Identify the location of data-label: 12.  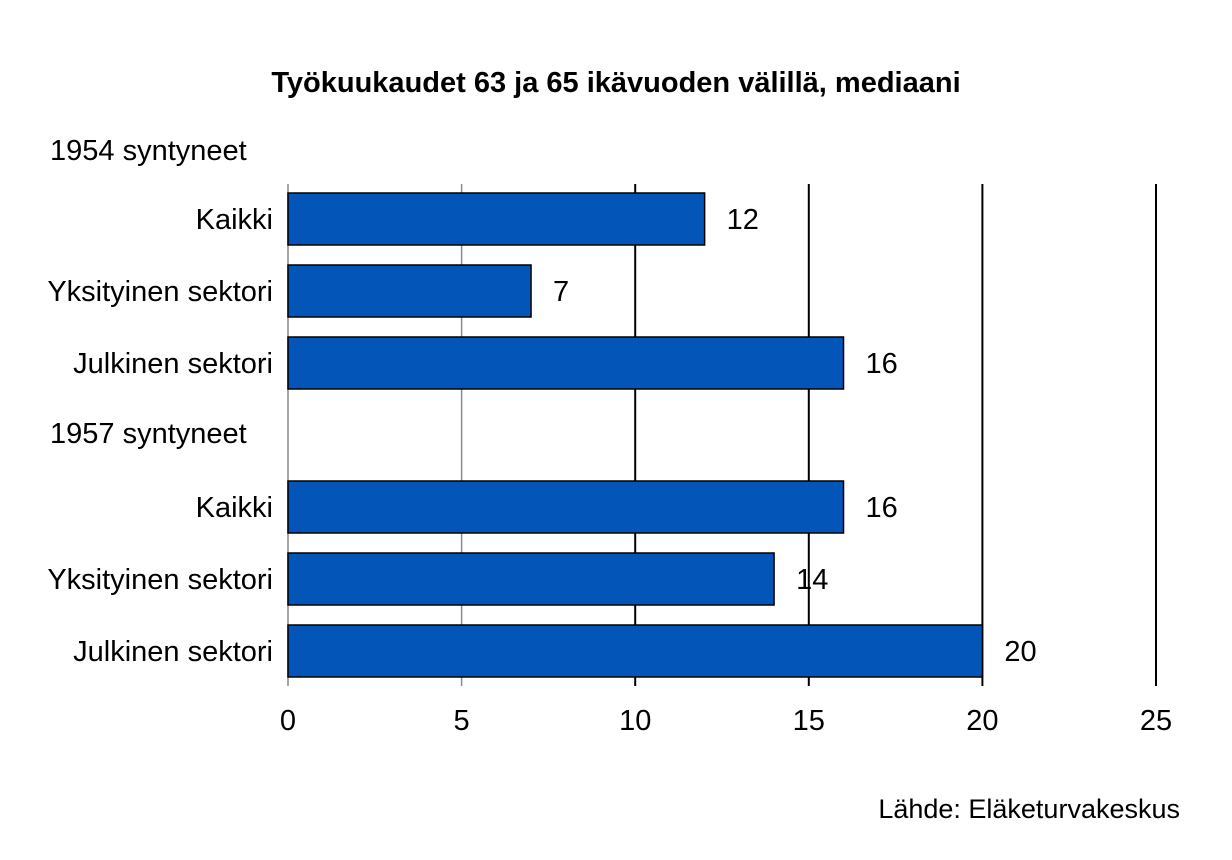
(743, 220).